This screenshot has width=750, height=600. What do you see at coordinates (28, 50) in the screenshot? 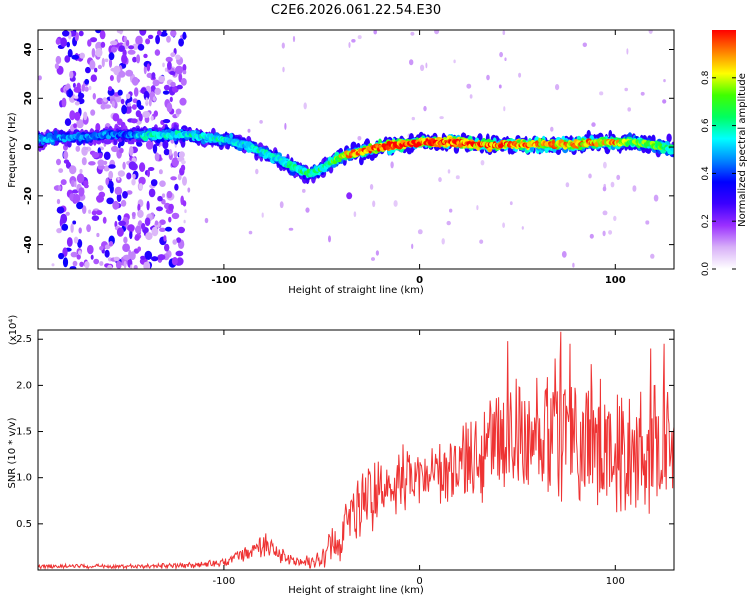
I see `y-tick-label: 40` at bounding box center [28, 50].